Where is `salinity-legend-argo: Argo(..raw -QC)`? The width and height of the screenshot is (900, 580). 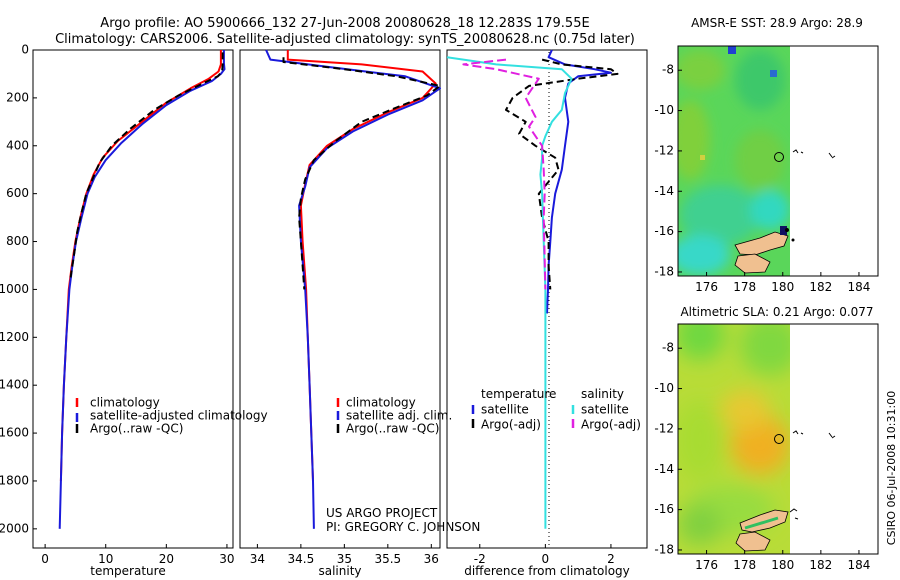 salinity-legend-argo: Argo(..raw -QC) is located at coordinates (392, 429).